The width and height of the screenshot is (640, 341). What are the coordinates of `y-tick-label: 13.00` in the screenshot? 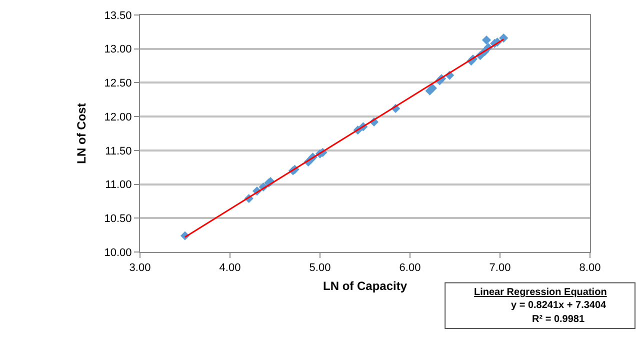 It's located at (118, 50).